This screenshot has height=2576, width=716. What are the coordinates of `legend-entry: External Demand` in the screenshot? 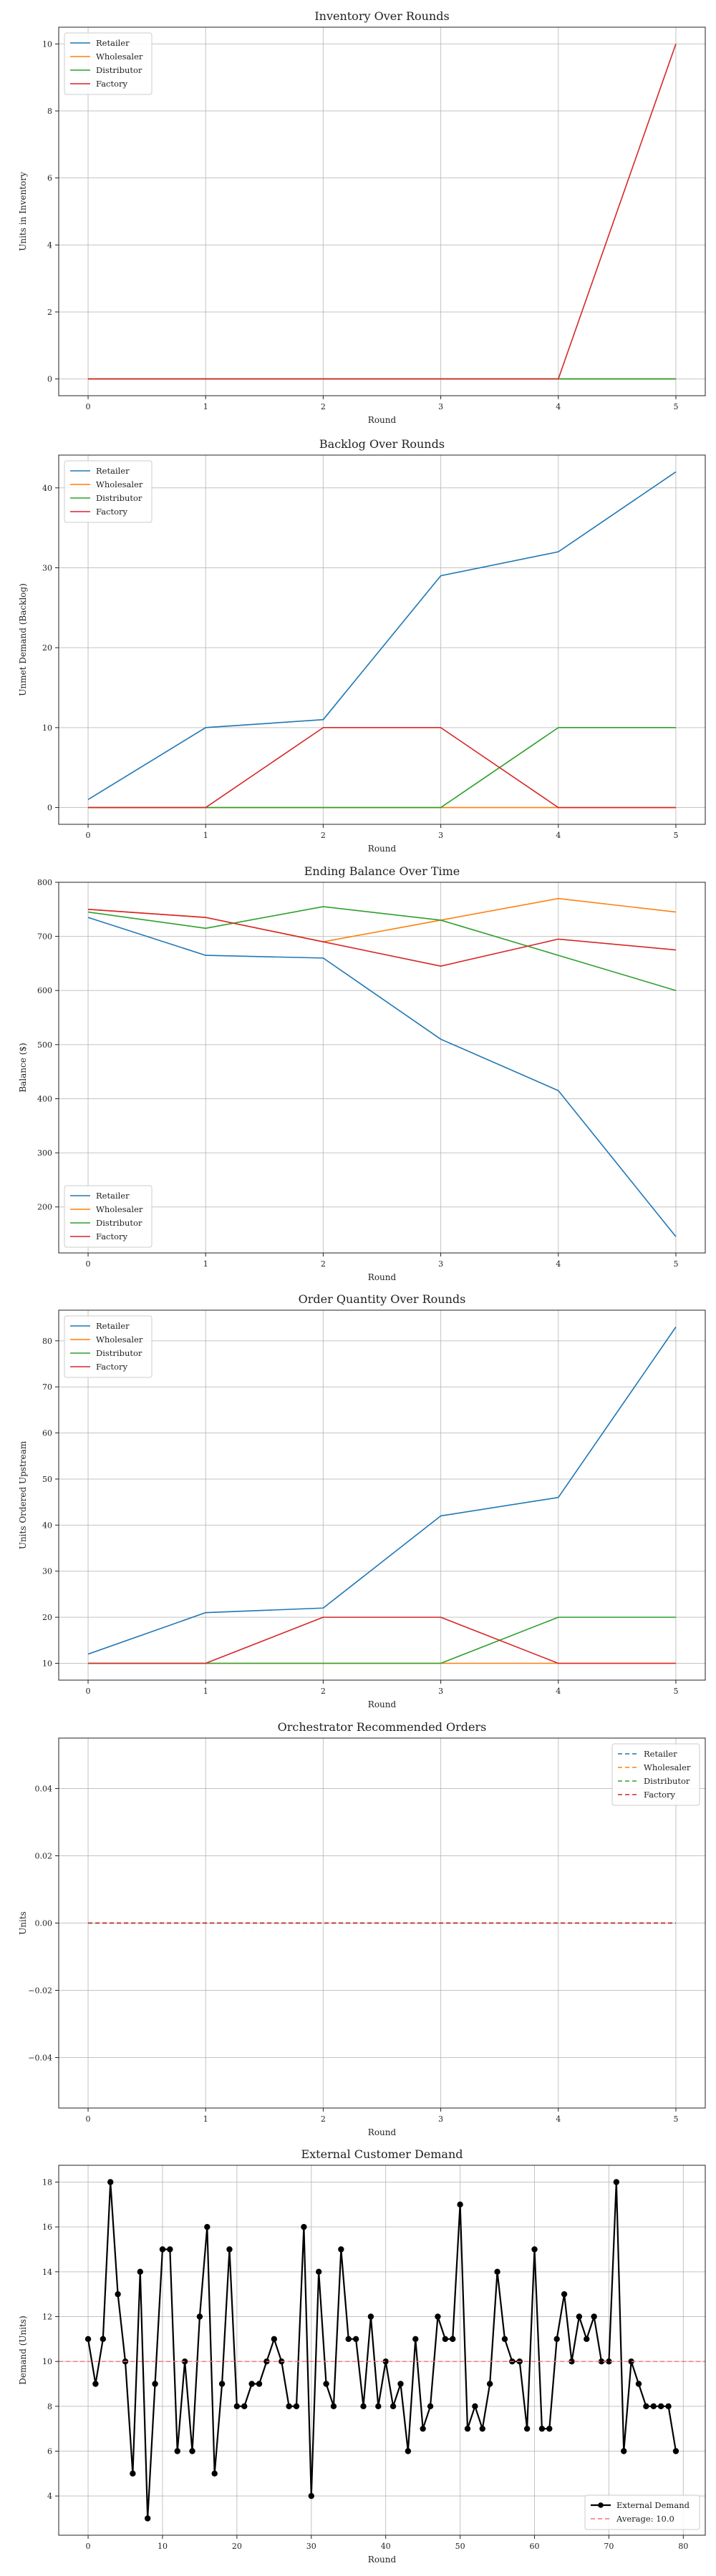 It's located at (653, 2505).